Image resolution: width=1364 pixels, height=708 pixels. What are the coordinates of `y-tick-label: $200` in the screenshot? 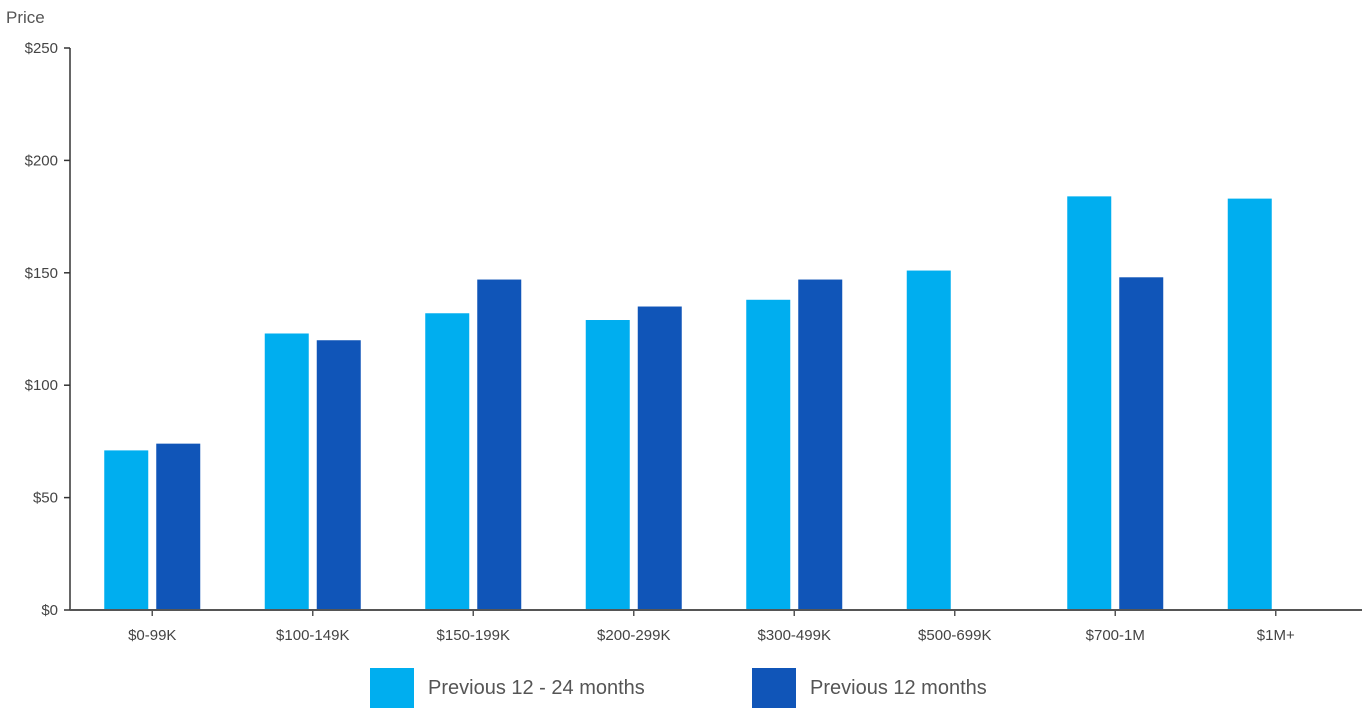 It's located at (41, 160).